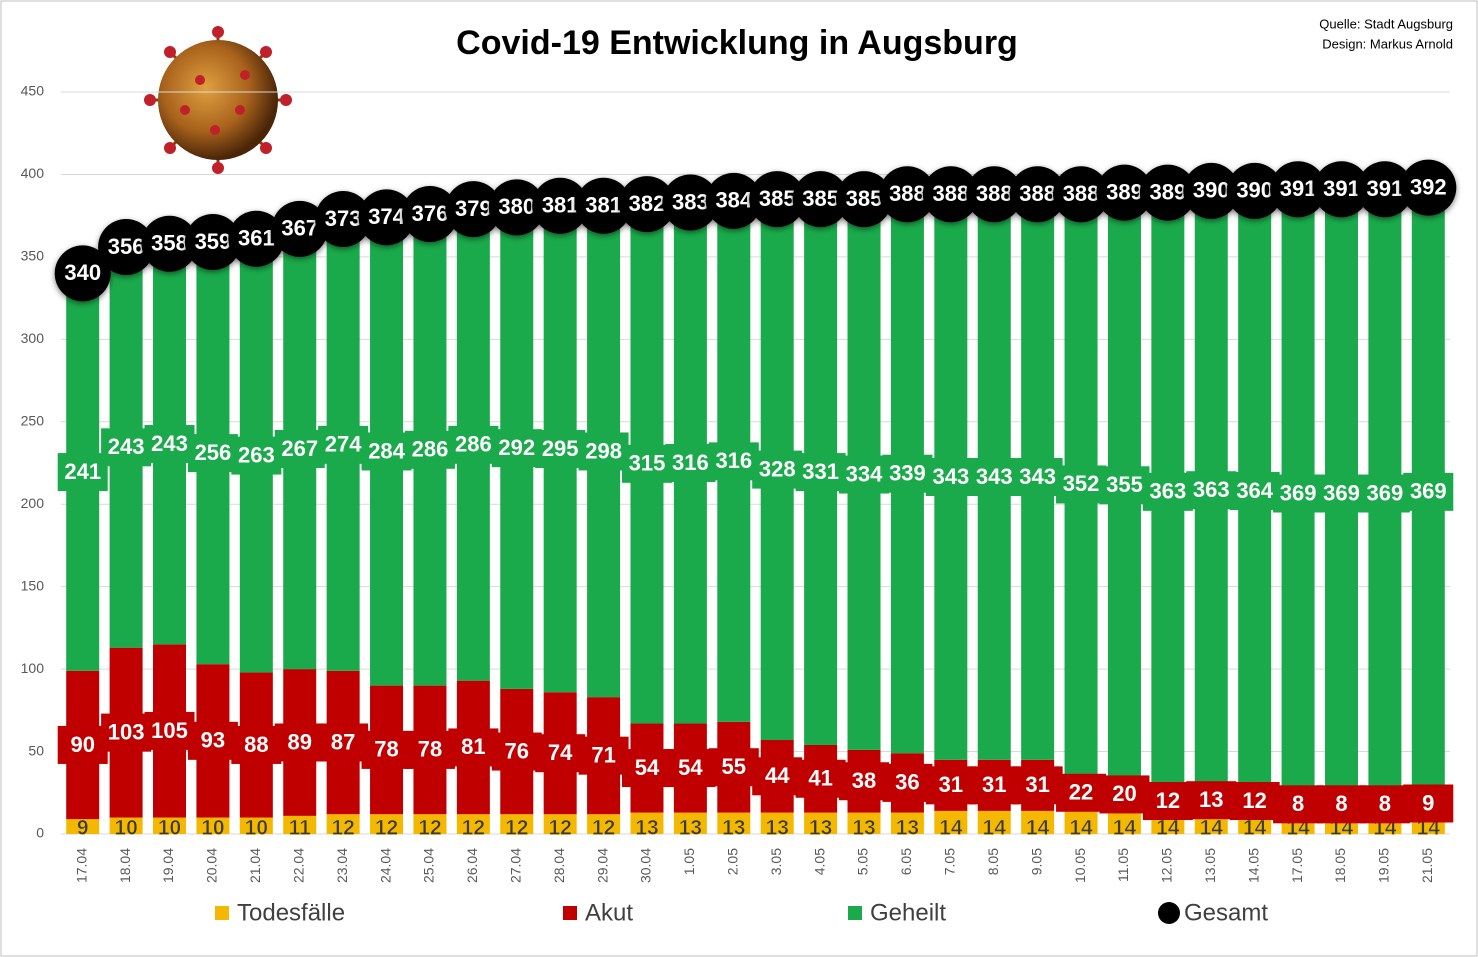 Image resolution: width=1478 pixels, height=957 pixels. Describe the element at coordinates (1254, 490) in the screenshot. I see `value-label: 364` at that location.